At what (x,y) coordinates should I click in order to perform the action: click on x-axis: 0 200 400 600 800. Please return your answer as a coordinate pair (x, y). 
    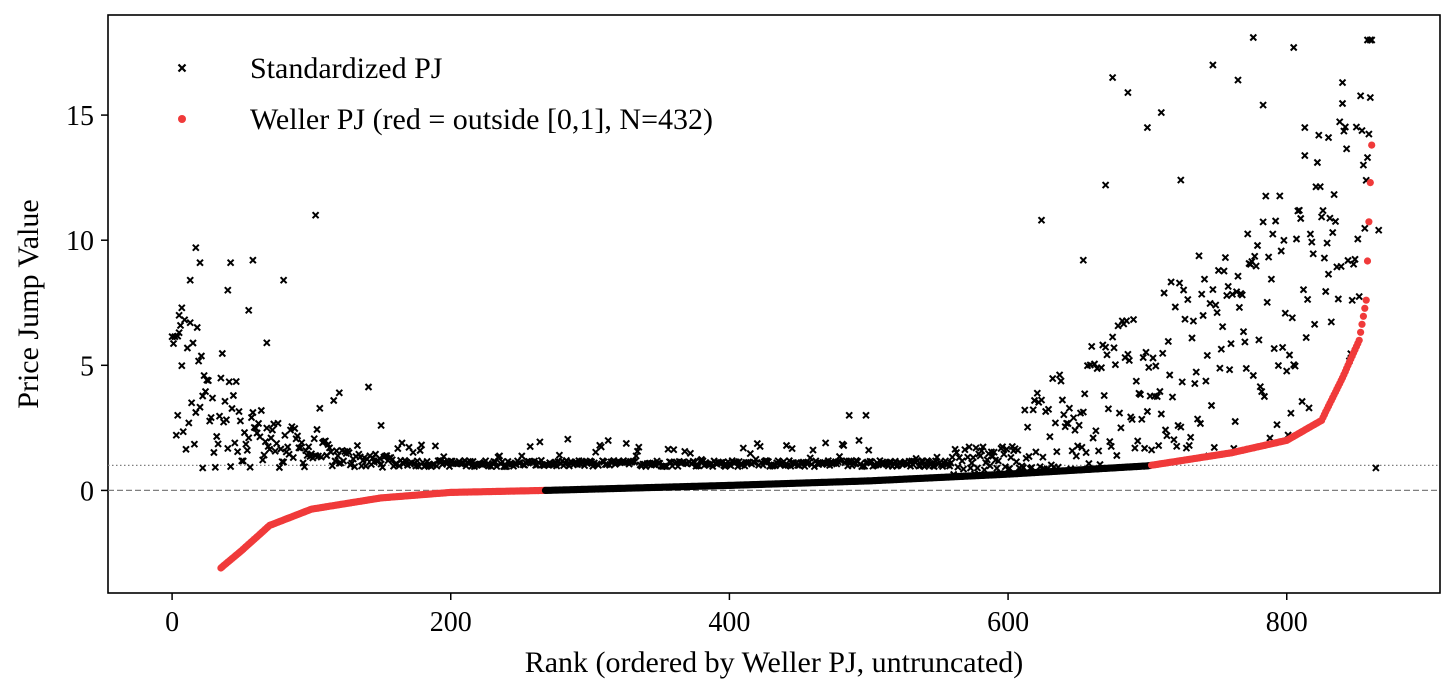
    Looking at the image, I should click on (736, 615).